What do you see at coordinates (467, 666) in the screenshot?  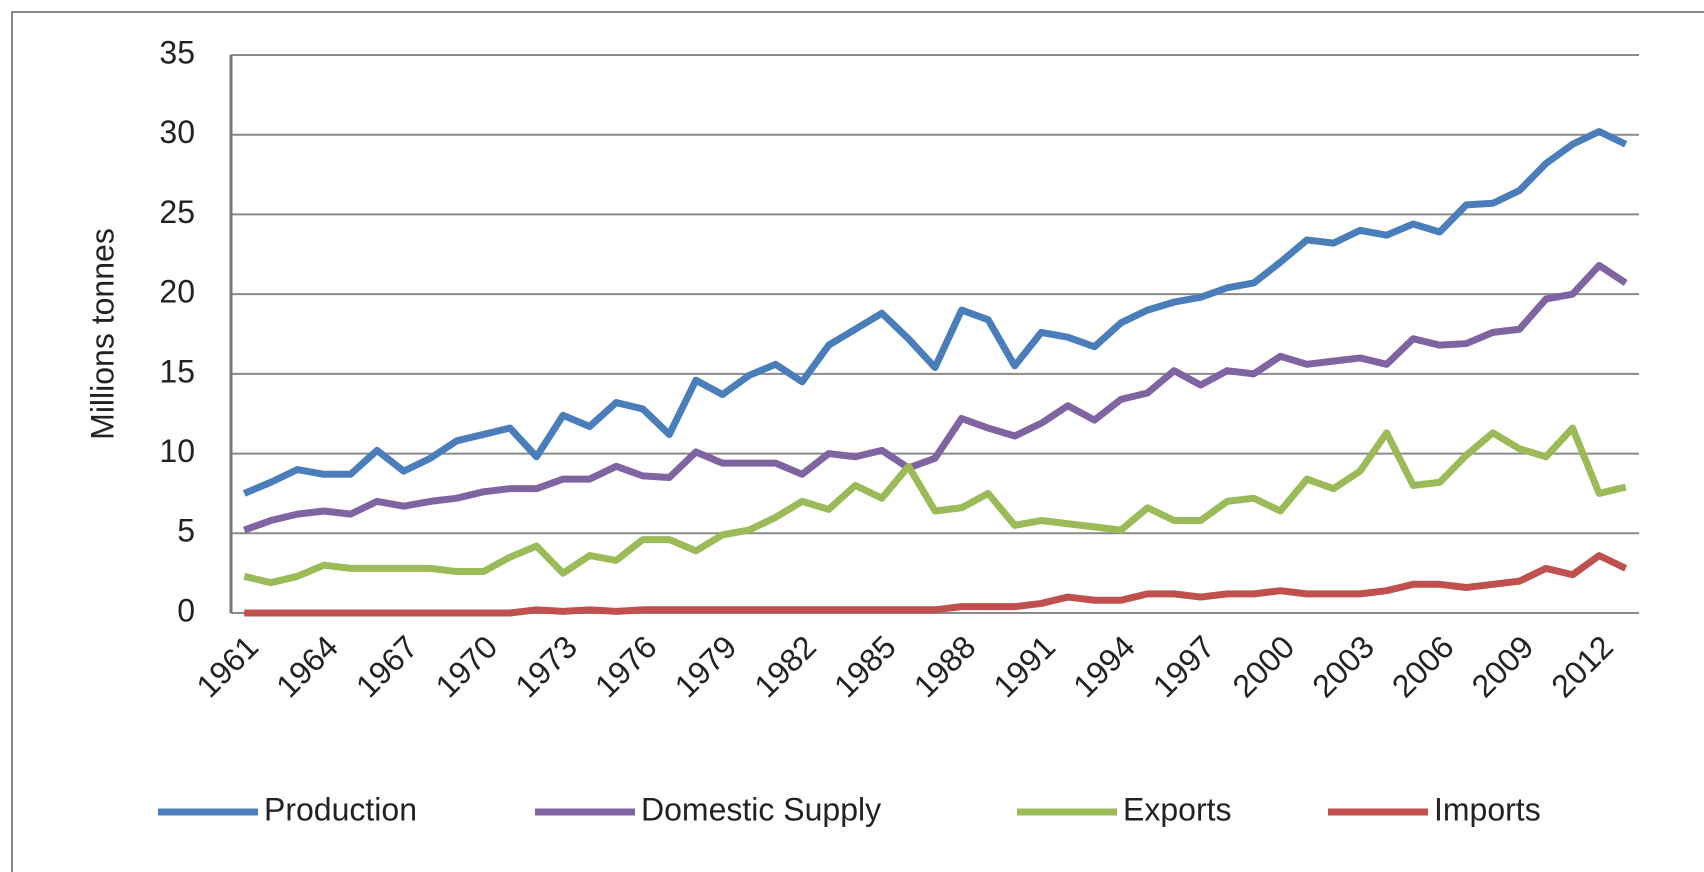 I see `x-tick-label: 1970` at bounding box center [467, 666].